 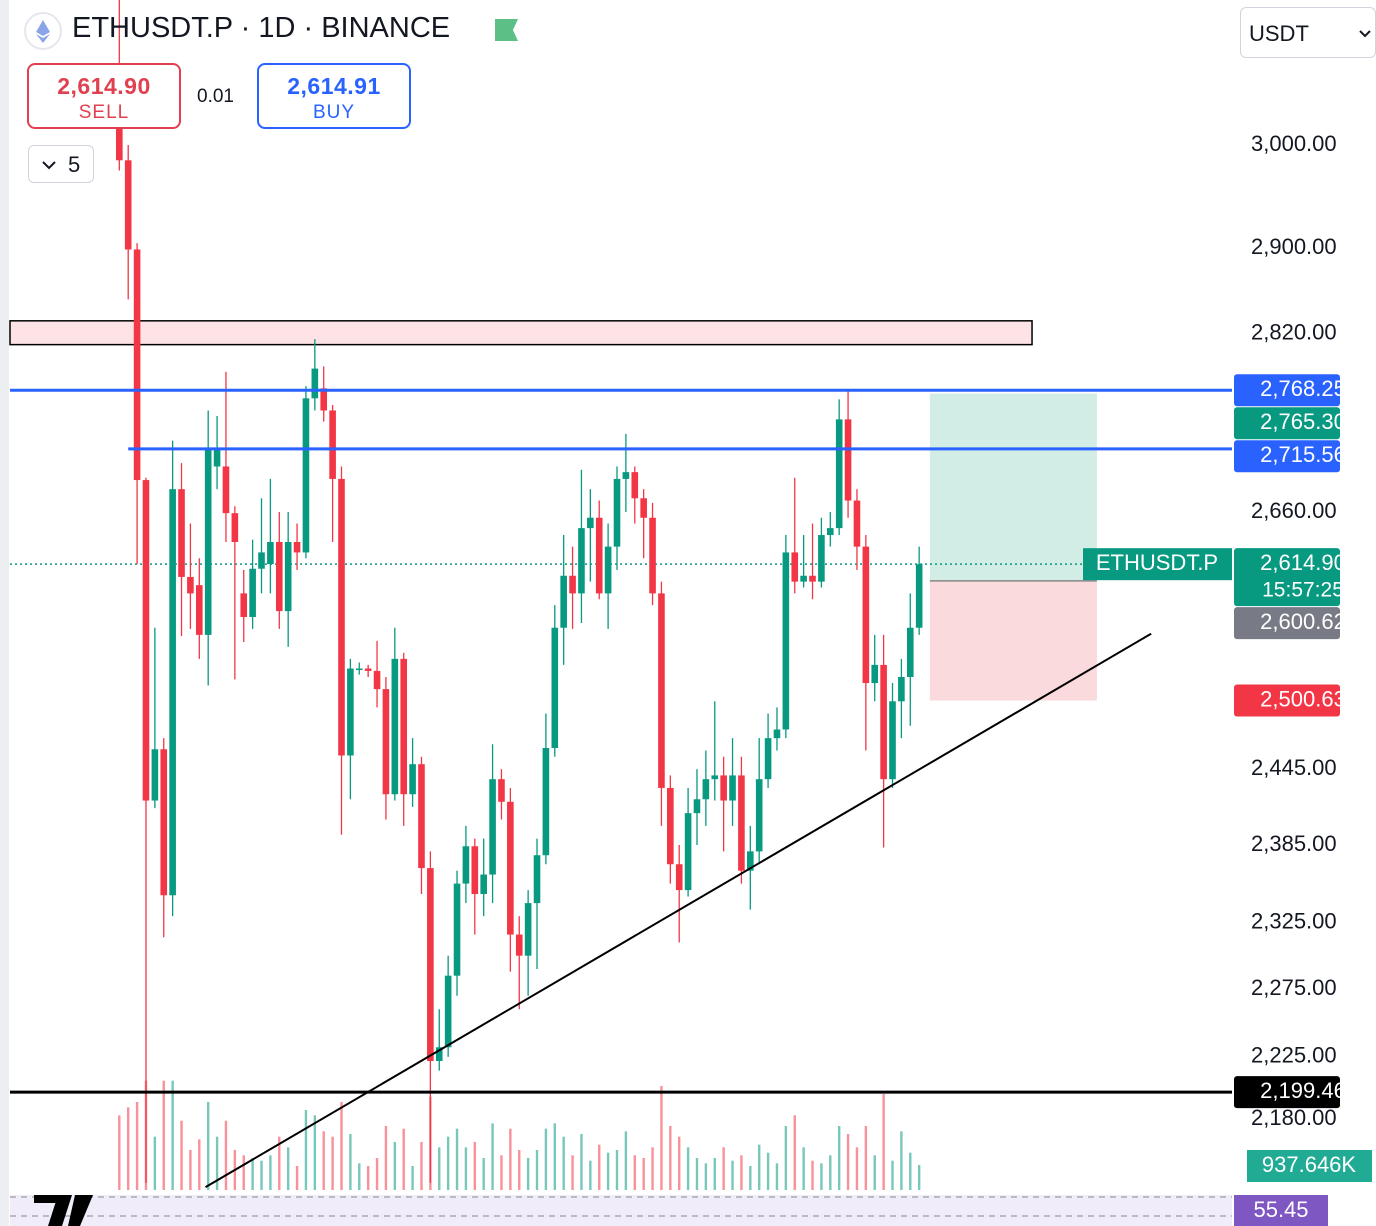 I want to click on price-label: 2,715.56, so click(x=1303, y=454).